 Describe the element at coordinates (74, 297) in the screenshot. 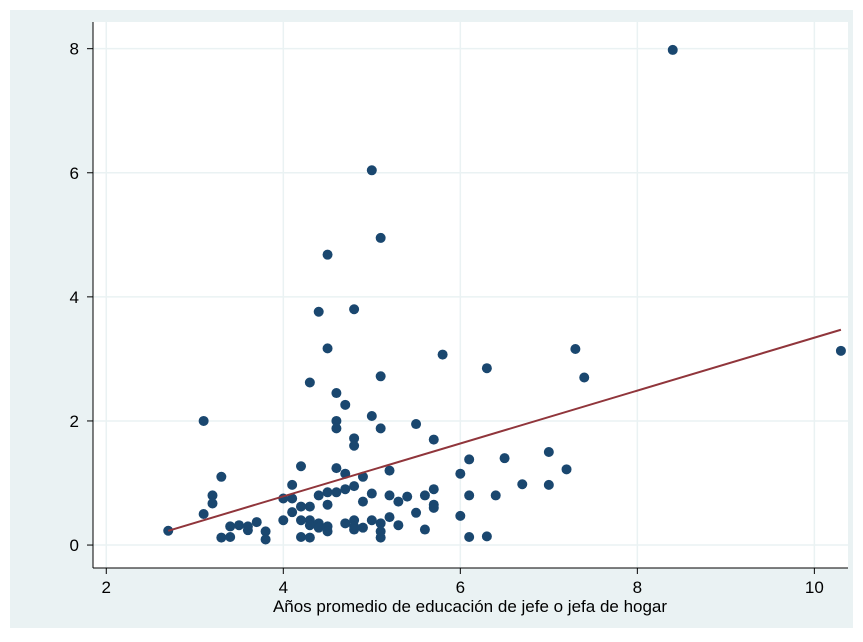

I see `y-tick-label: 4` at that location.